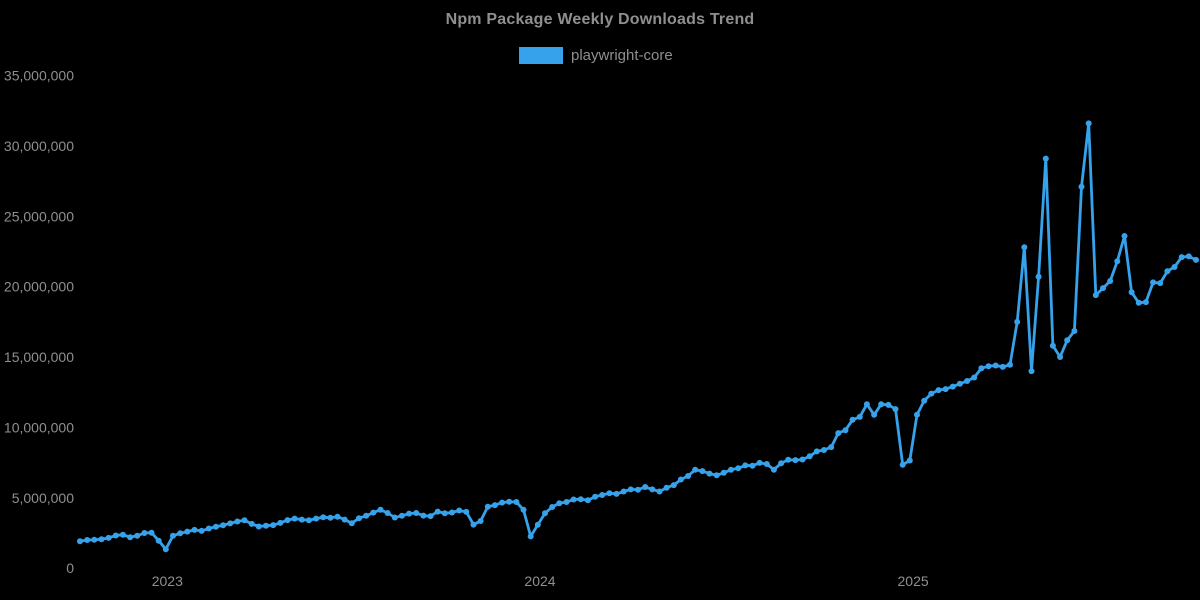 Image resolution: width=1200 pixels, height=600 pixels. Describe the element at coordinates (539, 581) in the screenshot. I see `x-tick-label: 2024` at that location.